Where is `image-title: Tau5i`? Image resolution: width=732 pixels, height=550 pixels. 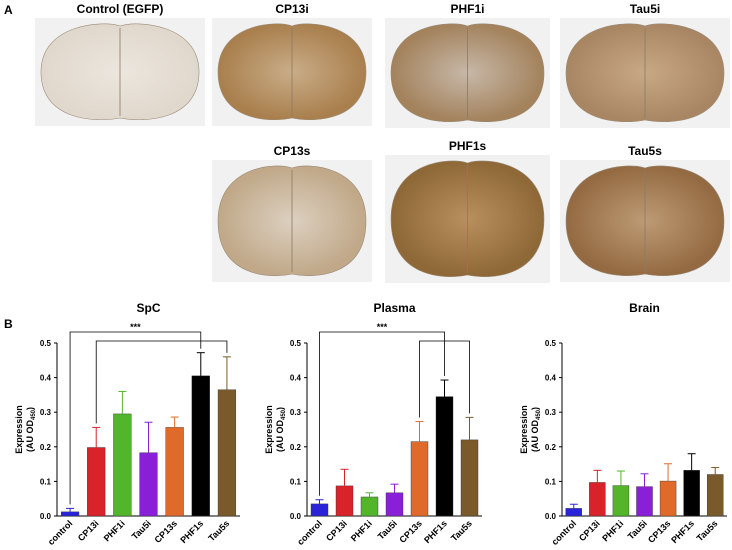
image-title: Tau5i is located at coordinates (645, 9).